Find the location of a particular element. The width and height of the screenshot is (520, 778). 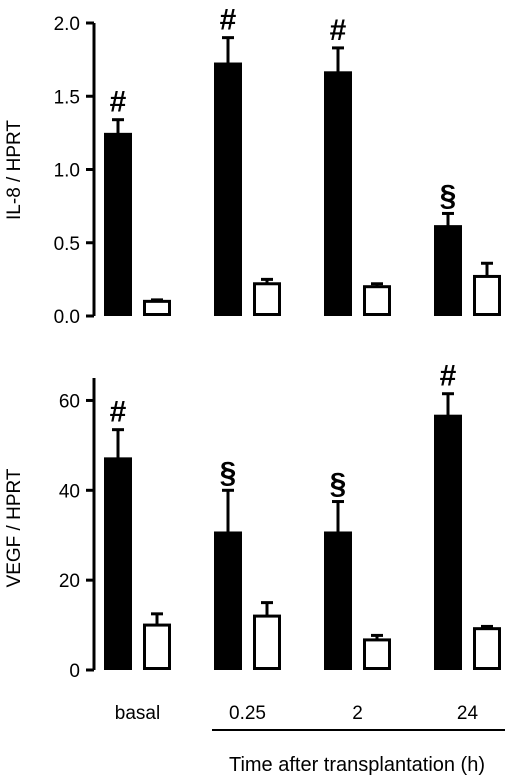

y-tick-label: 2.0 is located at coordinates (67, 24).